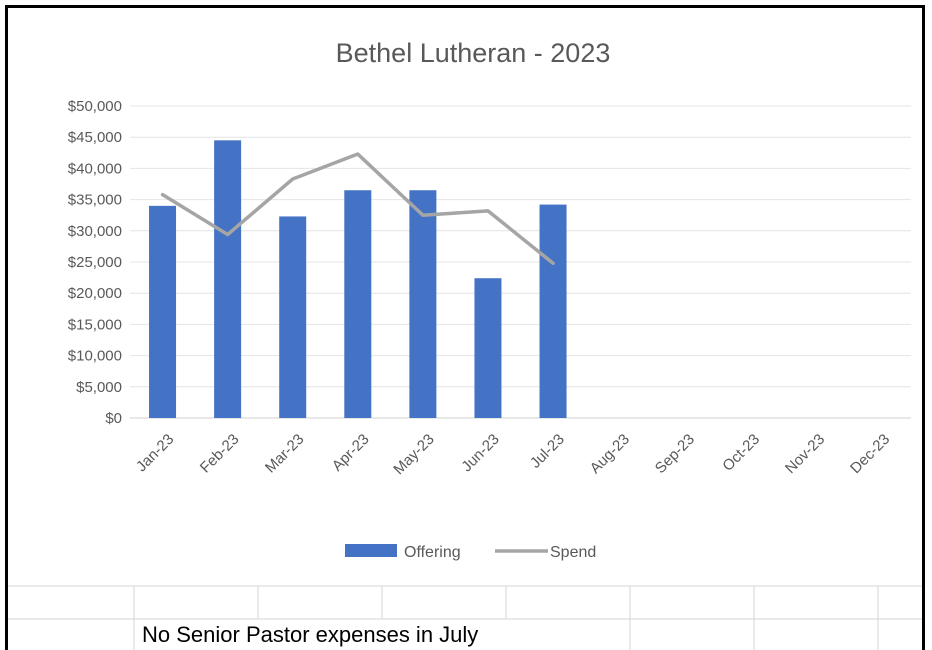 The height and width of the screenshot is (650, 932). Describe the element at coordinates (413, 454) in the screenshot. I see `x-tick-label: May-23` at that location.